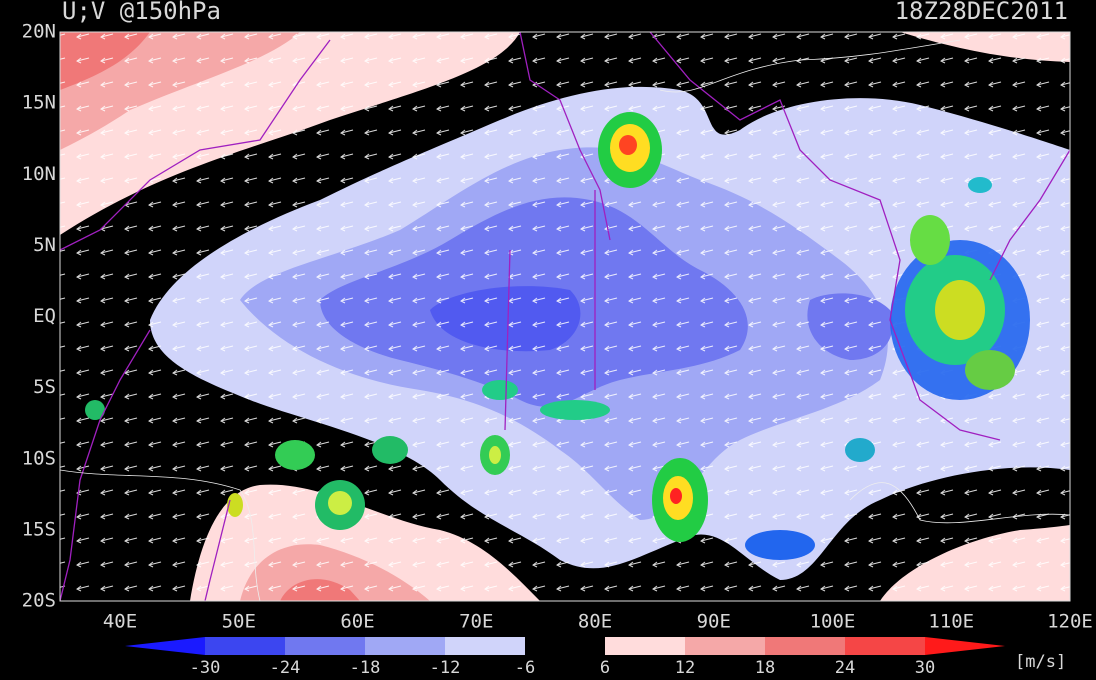 Image resolution: width=1096 pixels, height=680 pixels. Describe the element at coordinates (845, 668) in the screenshot. I see `colorbar-label: 24` at that location.